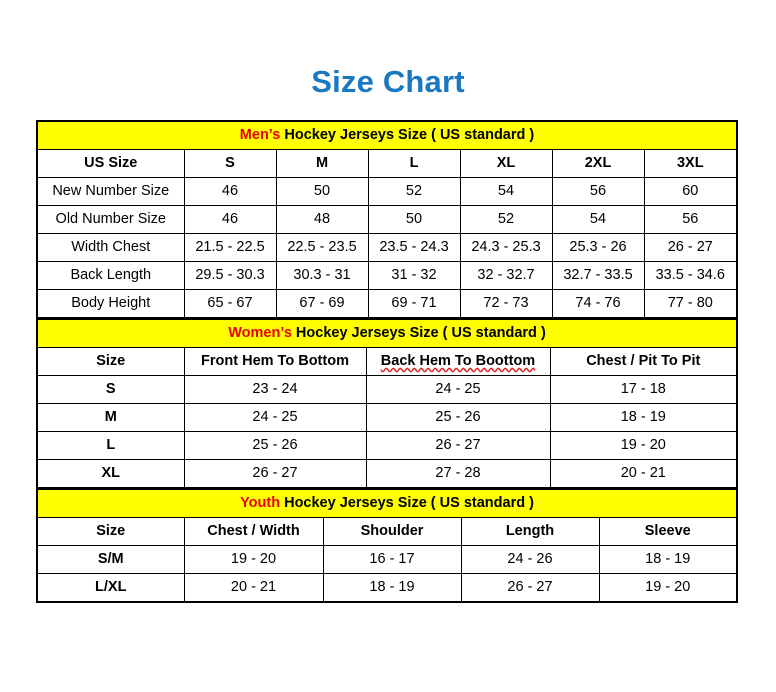 This screenshot has width=776, height=692. Describe the element at coordinates (110, 191) in the screenshot. I see `mens-row-label-0: New Number Size` at that location.